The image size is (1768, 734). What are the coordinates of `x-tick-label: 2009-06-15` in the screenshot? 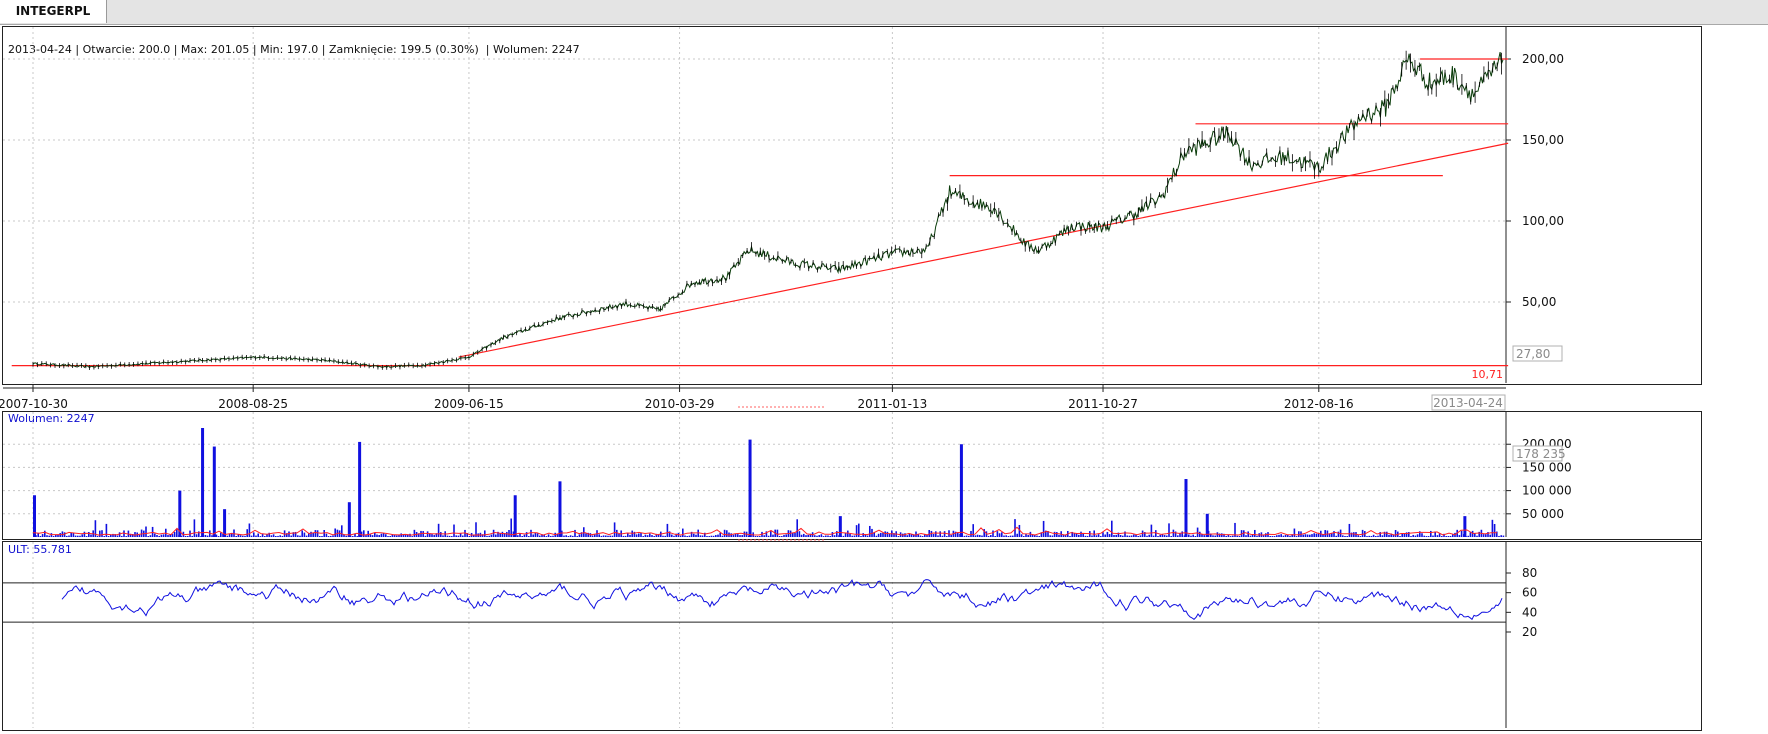 It's located at (469, 404).